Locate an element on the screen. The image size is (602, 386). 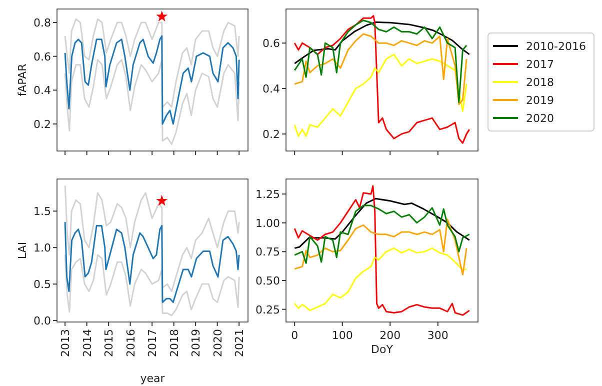
y-tick-label: 1.25 is located at coordinates (268, 194).